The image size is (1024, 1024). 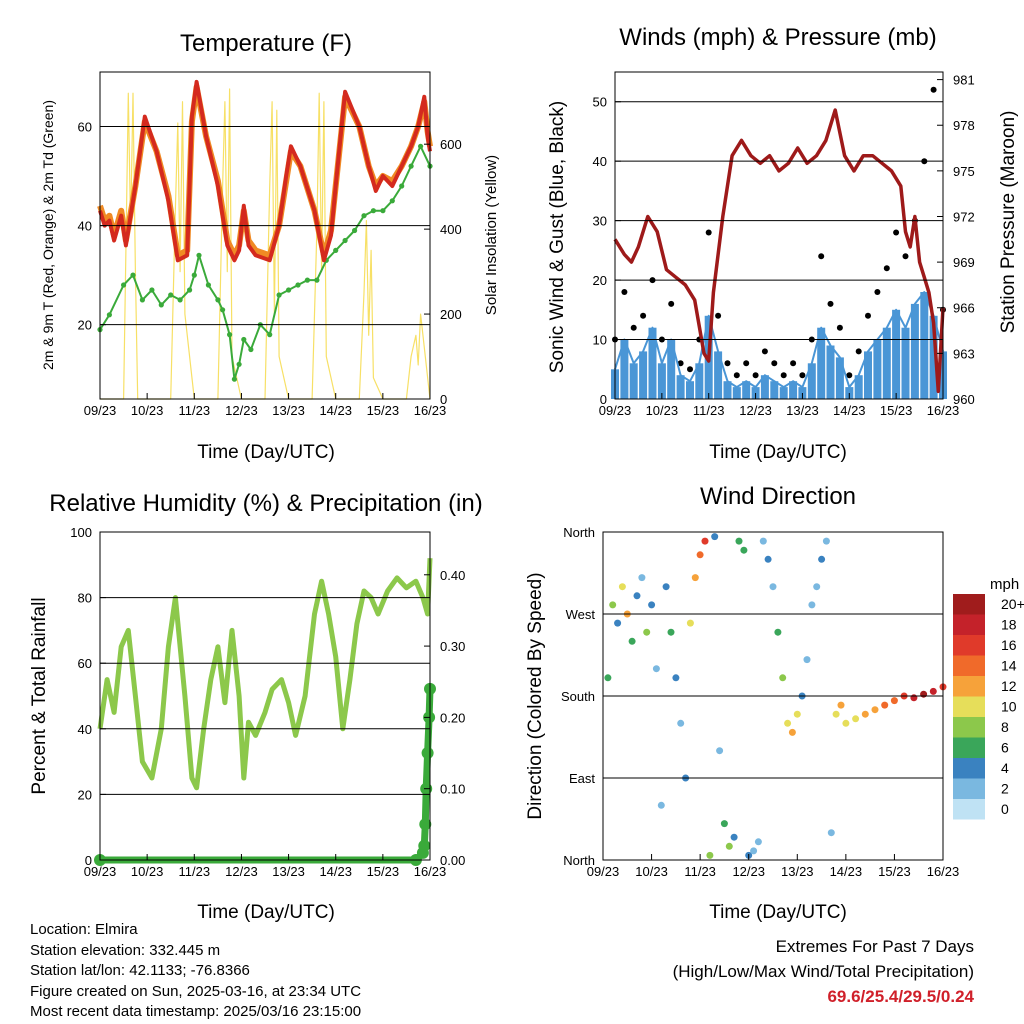 I want to click on direction-title: Wind Direction, so click(x=778, y=496).